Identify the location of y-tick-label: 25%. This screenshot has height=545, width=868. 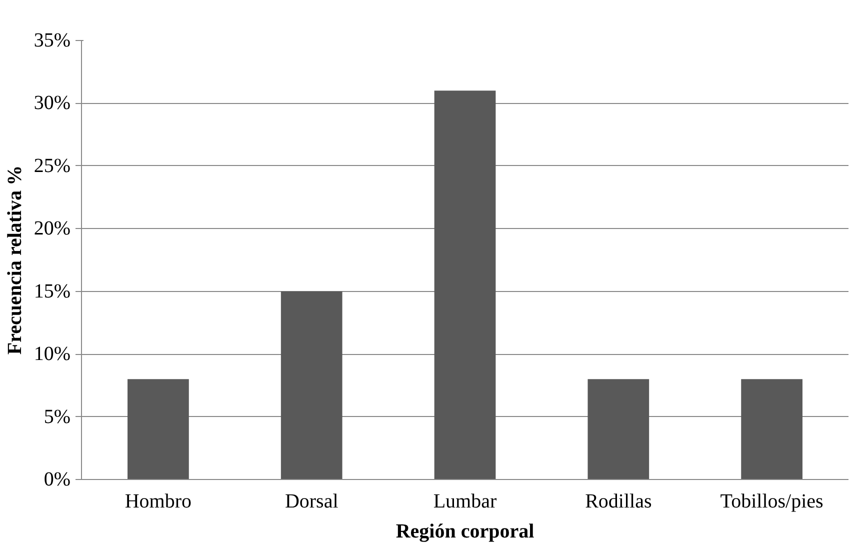
(52, 165).